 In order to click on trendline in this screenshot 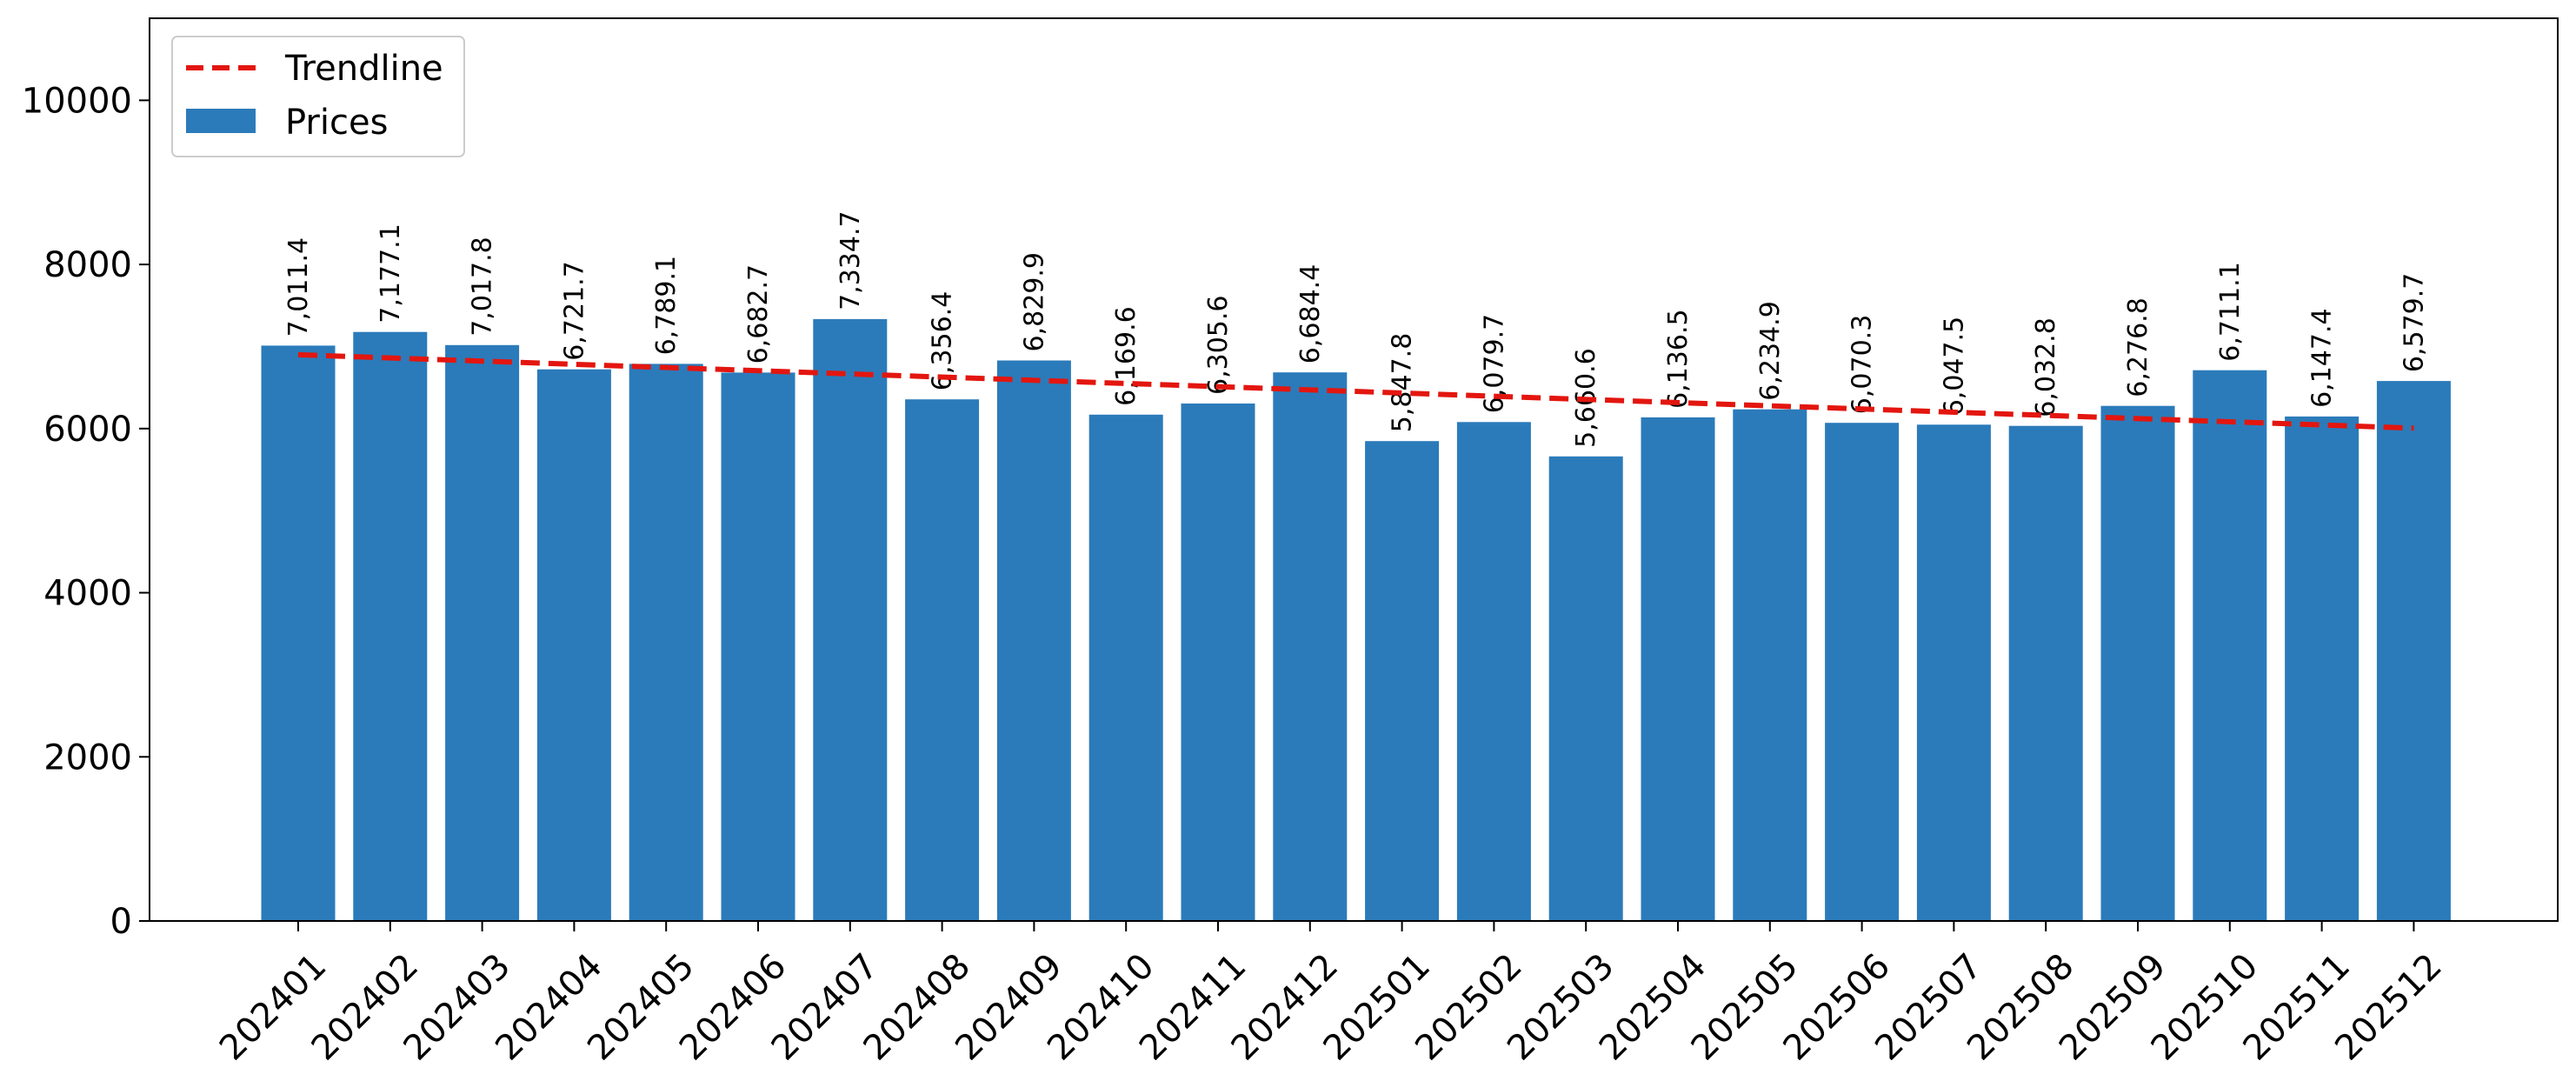, I will do `click(1355, 391)`.